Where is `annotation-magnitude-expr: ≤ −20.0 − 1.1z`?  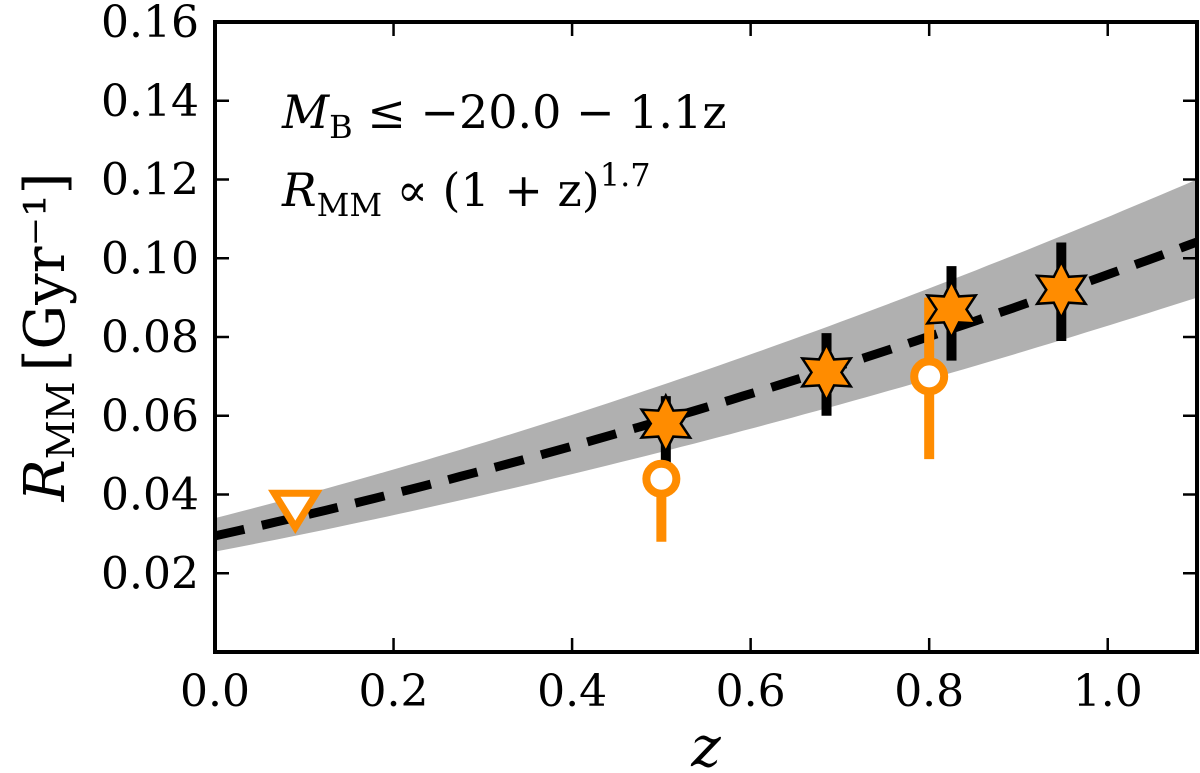 annotation-magnitude-expr: ≤ −20.0 − 1.1z is located at coordinates (540, 112).